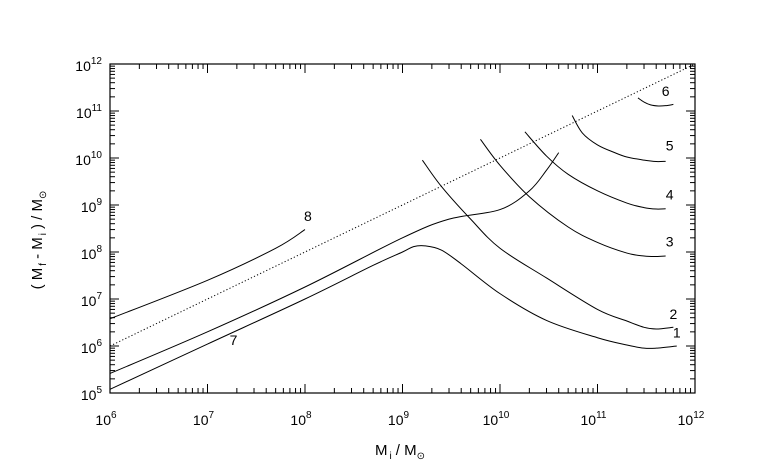 The height and width of the screenshot is (464, 761). I want to click on y-axis-title-unit-sub: ⊙, so click(43, 195).